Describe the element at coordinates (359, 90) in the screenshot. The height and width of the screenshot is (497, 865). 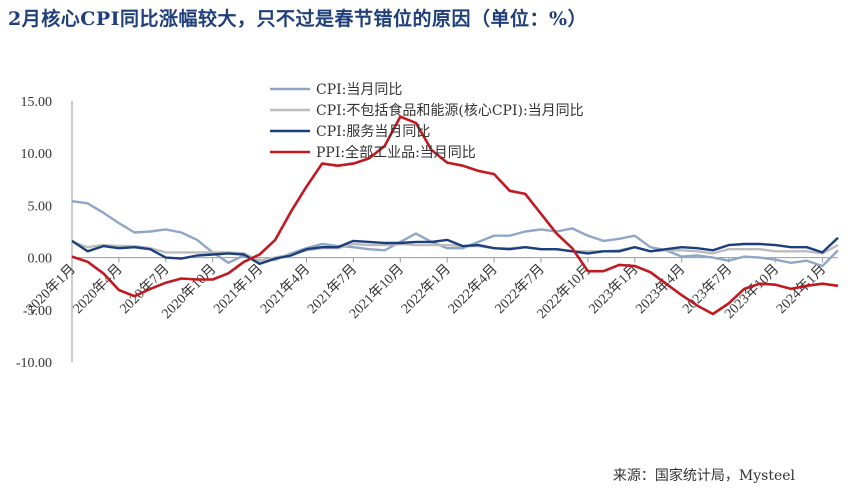
I see `legend-label: CPI:当月同比` at that location.